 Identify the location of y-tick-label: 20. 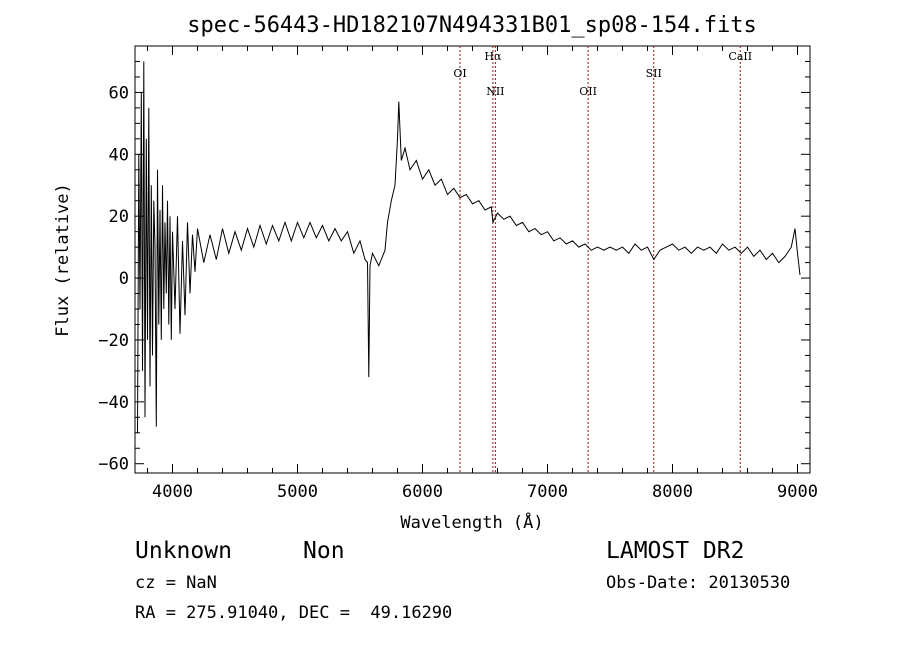
(119, 217).